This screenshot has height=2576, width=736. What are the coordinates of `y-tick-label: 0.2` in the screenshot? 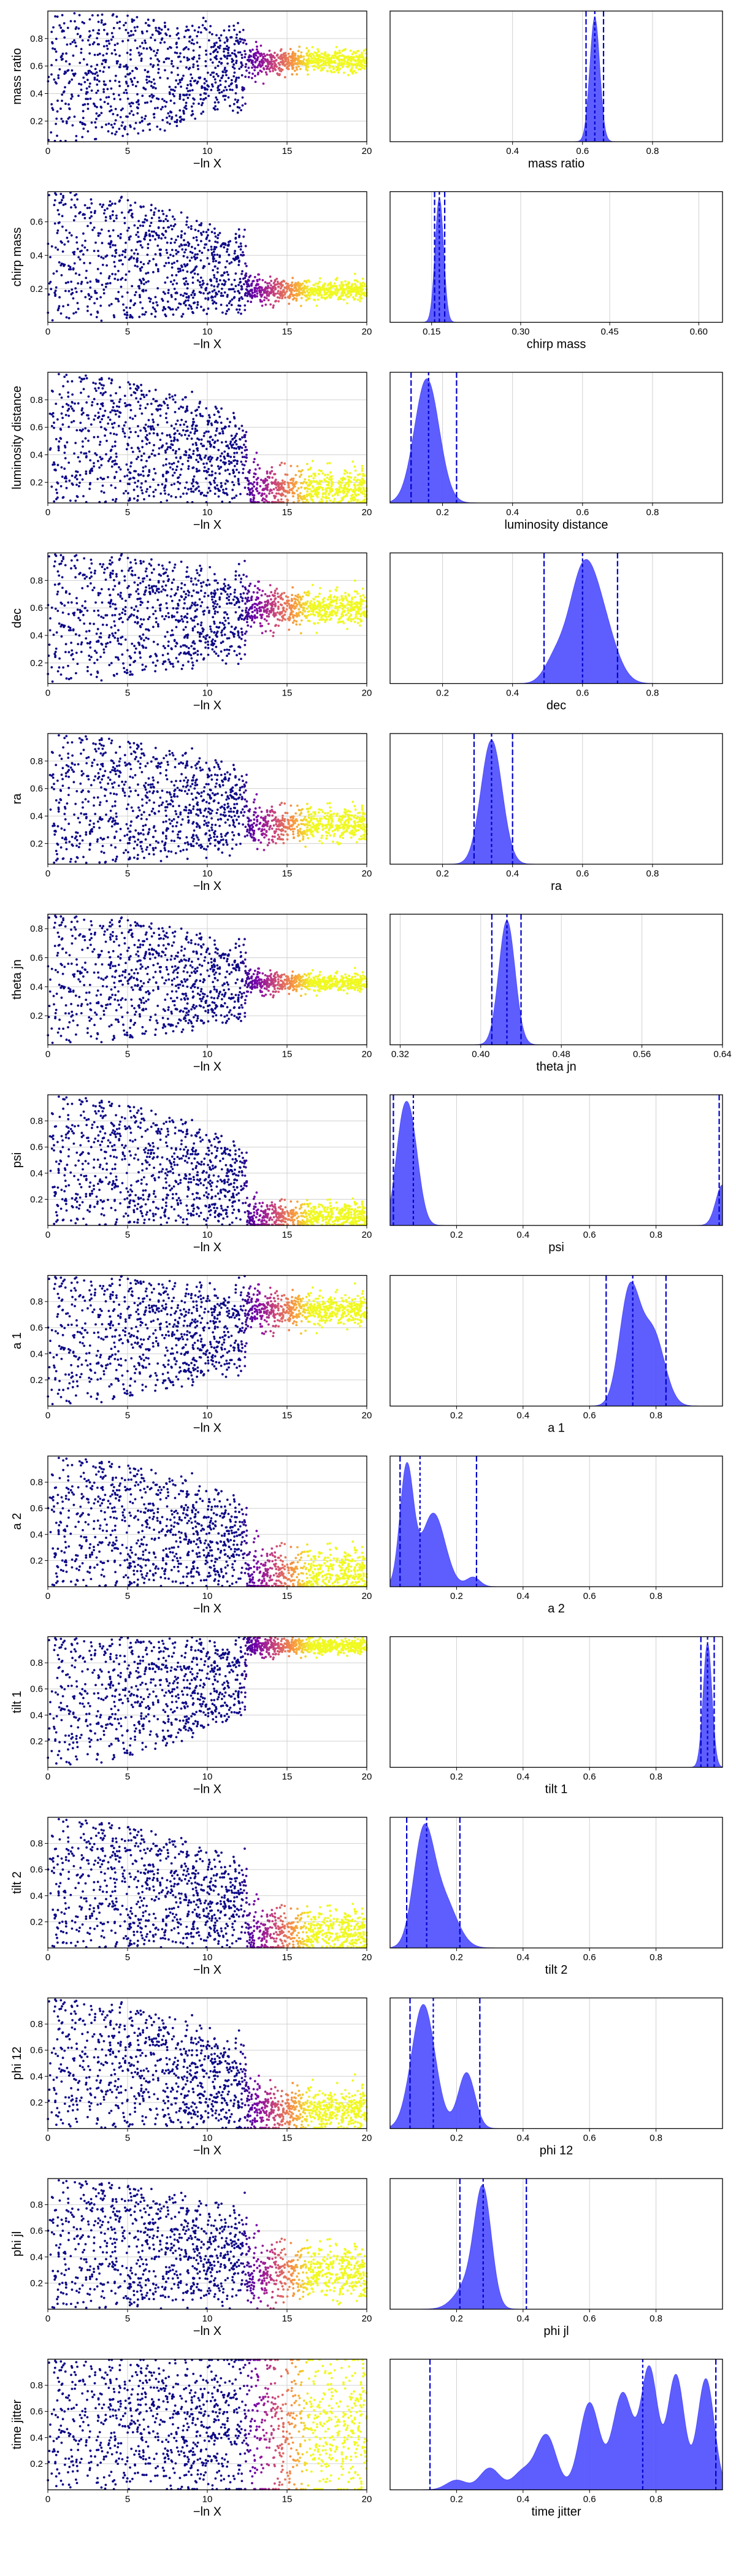 It's located at (36, 121).